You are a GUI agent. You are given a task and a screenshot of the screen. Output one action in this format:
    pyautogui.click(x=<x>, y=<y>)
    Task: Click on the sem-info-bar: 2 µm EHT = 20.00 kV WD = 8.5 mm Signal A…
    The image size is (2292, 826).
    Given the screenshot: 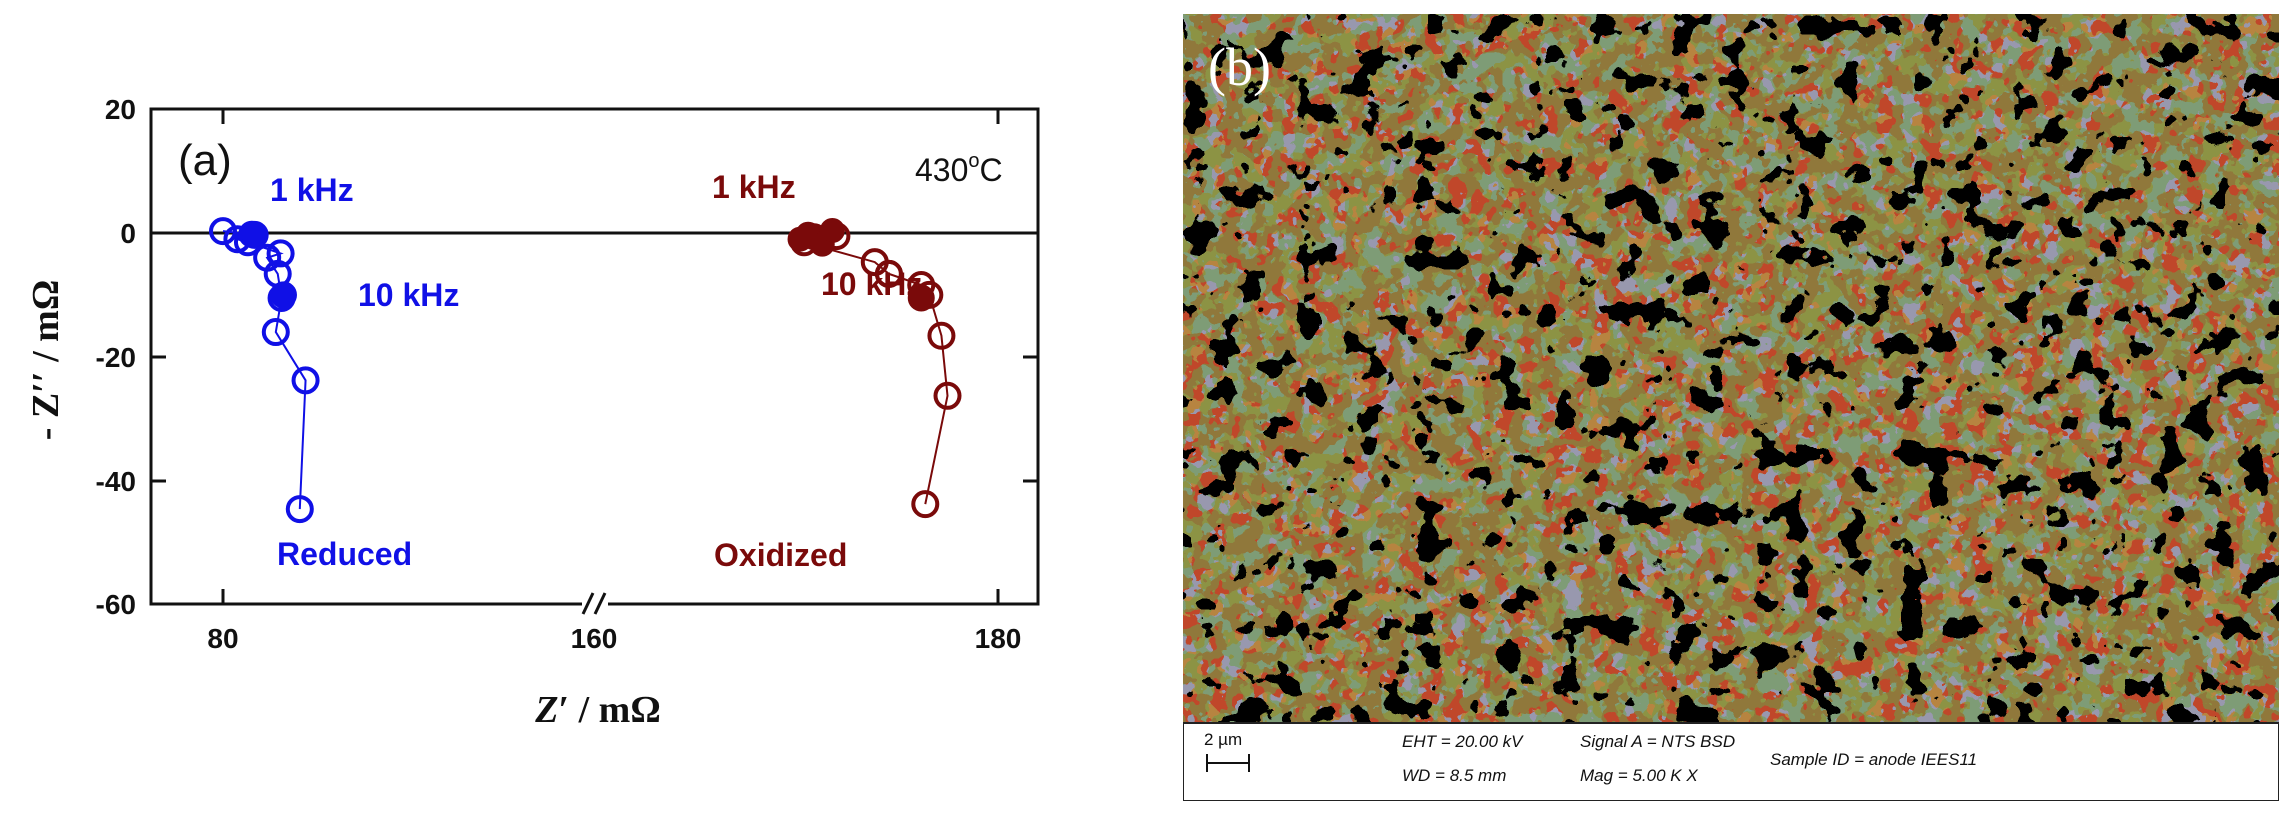 What is the action you would take?
    pyautogui.click(x=1731, y=761)
    